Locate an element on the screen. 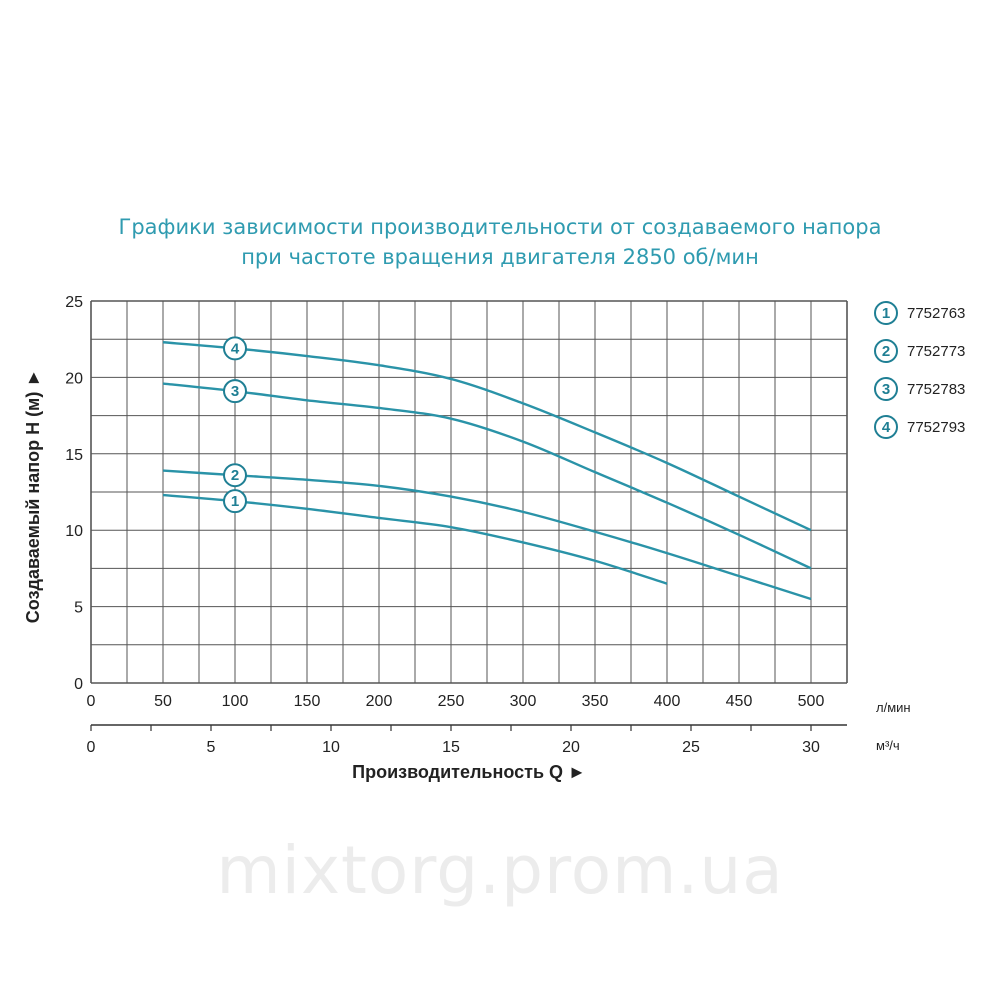  y-tick-label: 5 is located at coordinates (78, 608).